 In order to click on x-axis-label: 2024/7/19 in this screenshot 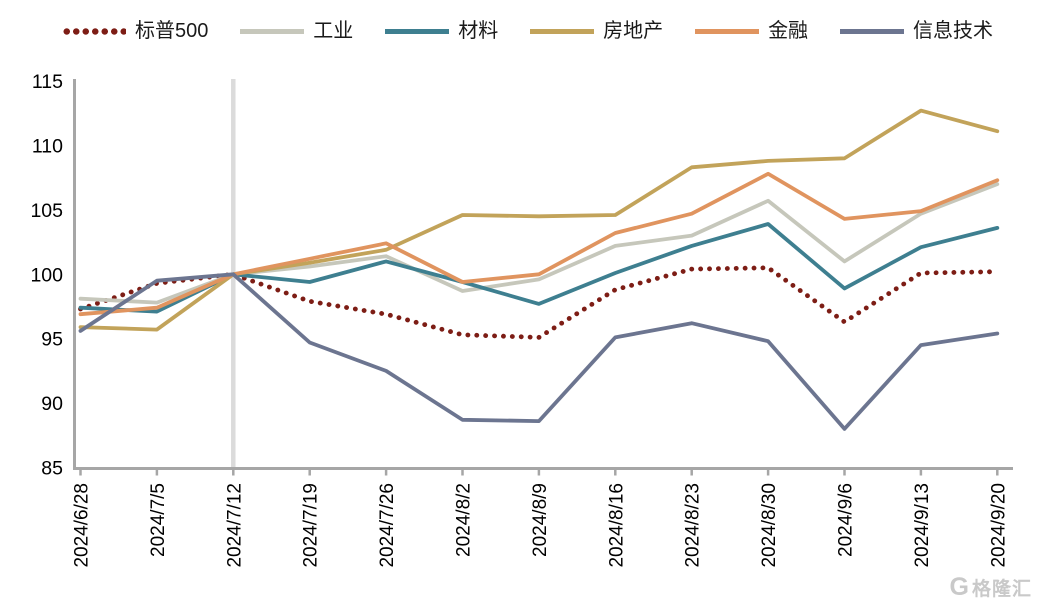, I will do `click(311, 525)`.